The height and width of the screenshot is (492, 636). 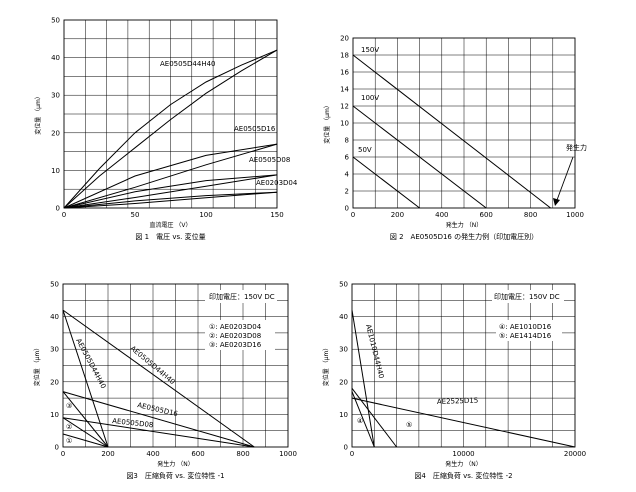 What do you see at coordinates (69, 406) in the screenshot?
I see `chart3-series-marker: ③` at bounding box center [69, 406].